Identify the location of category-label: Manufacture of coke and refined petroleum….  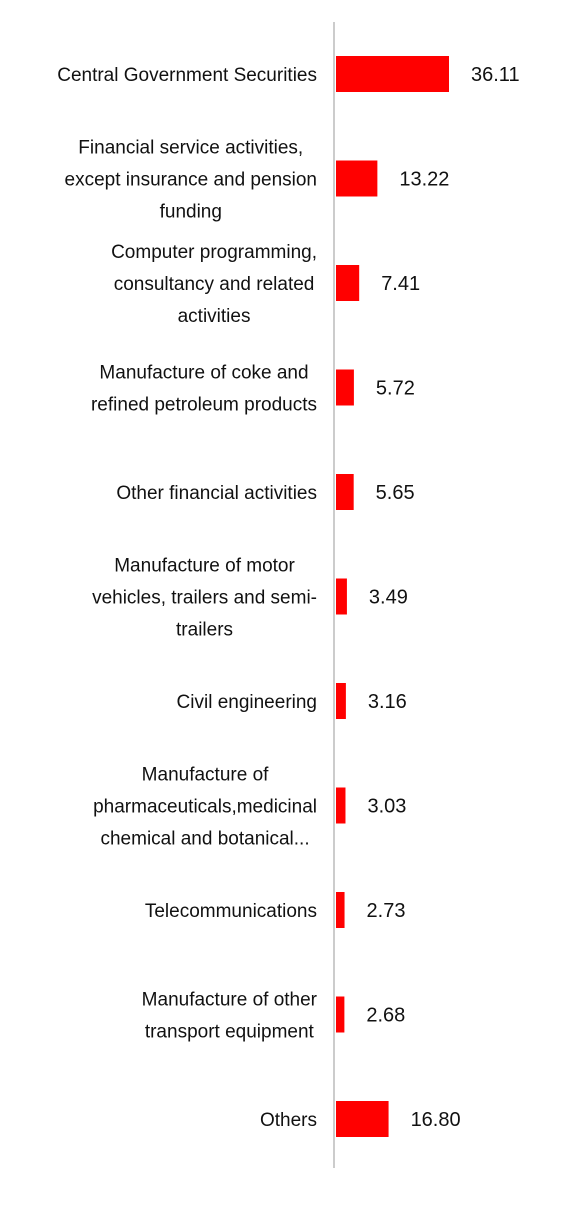
(204, 389).